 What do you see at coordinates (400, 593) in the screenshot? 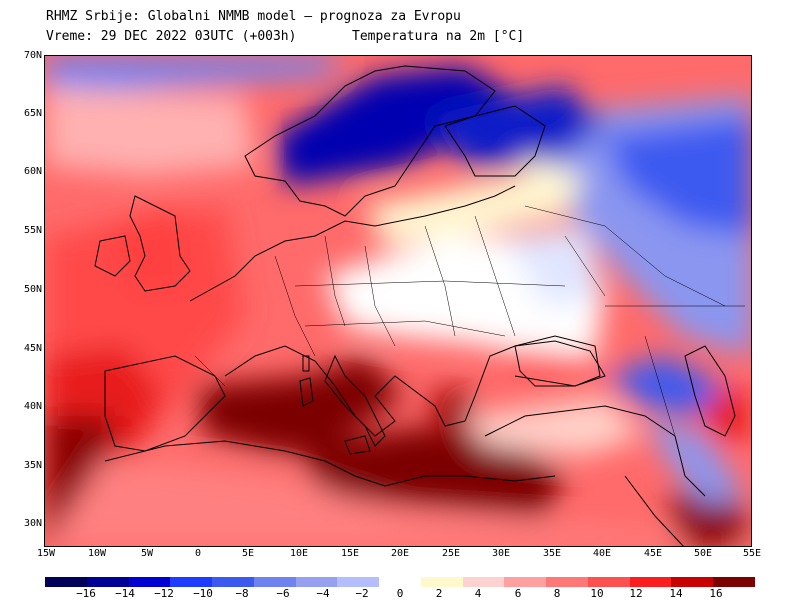
I see `colorbar-label: 0` at bounding box center [400, 593].